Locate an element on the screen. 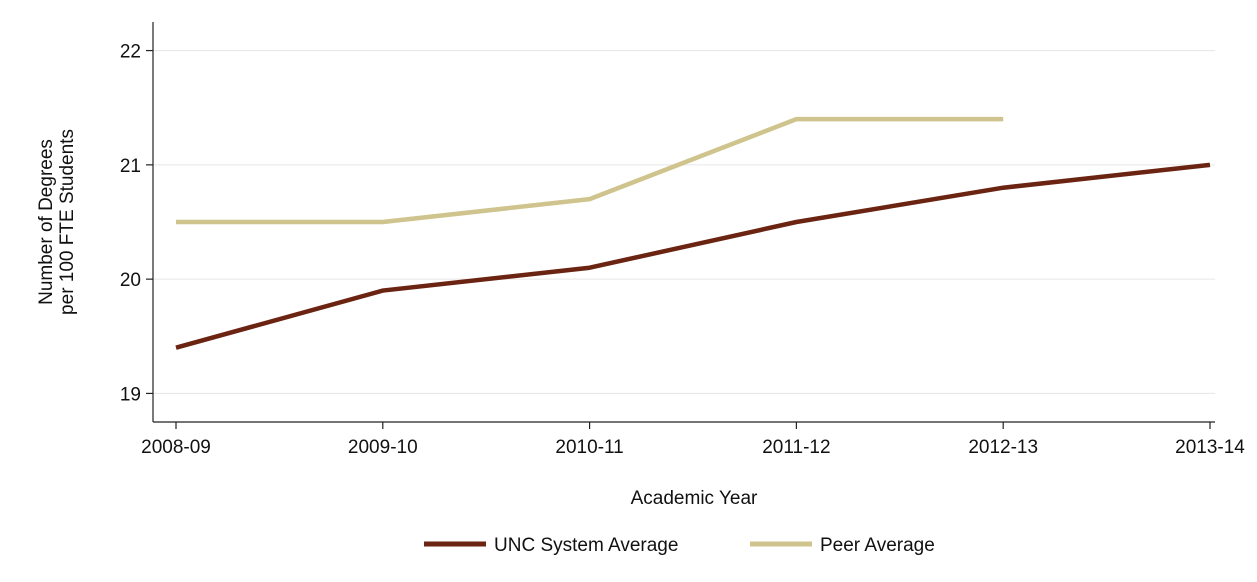 The width and height of the screenshot is (1257, 582). x-tick-label-2009-10: 2009-10 is located at coordinates (383, 447).